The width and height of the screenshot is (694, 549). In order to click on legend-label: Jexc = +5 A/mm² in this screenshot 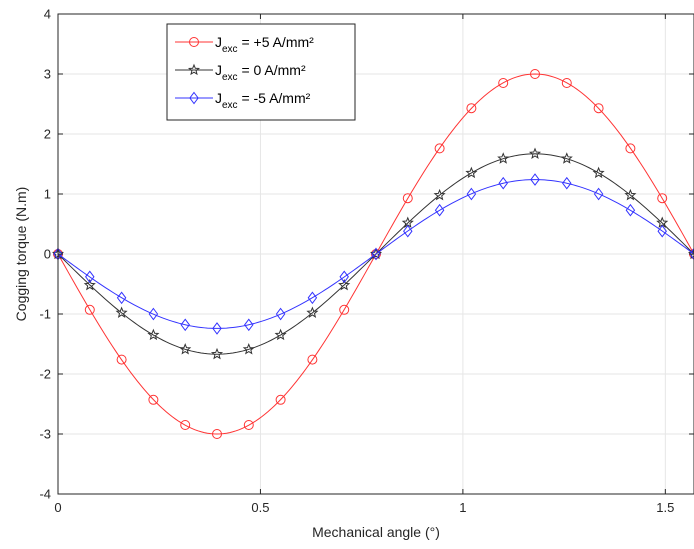, I will do `click(264, 44)`.